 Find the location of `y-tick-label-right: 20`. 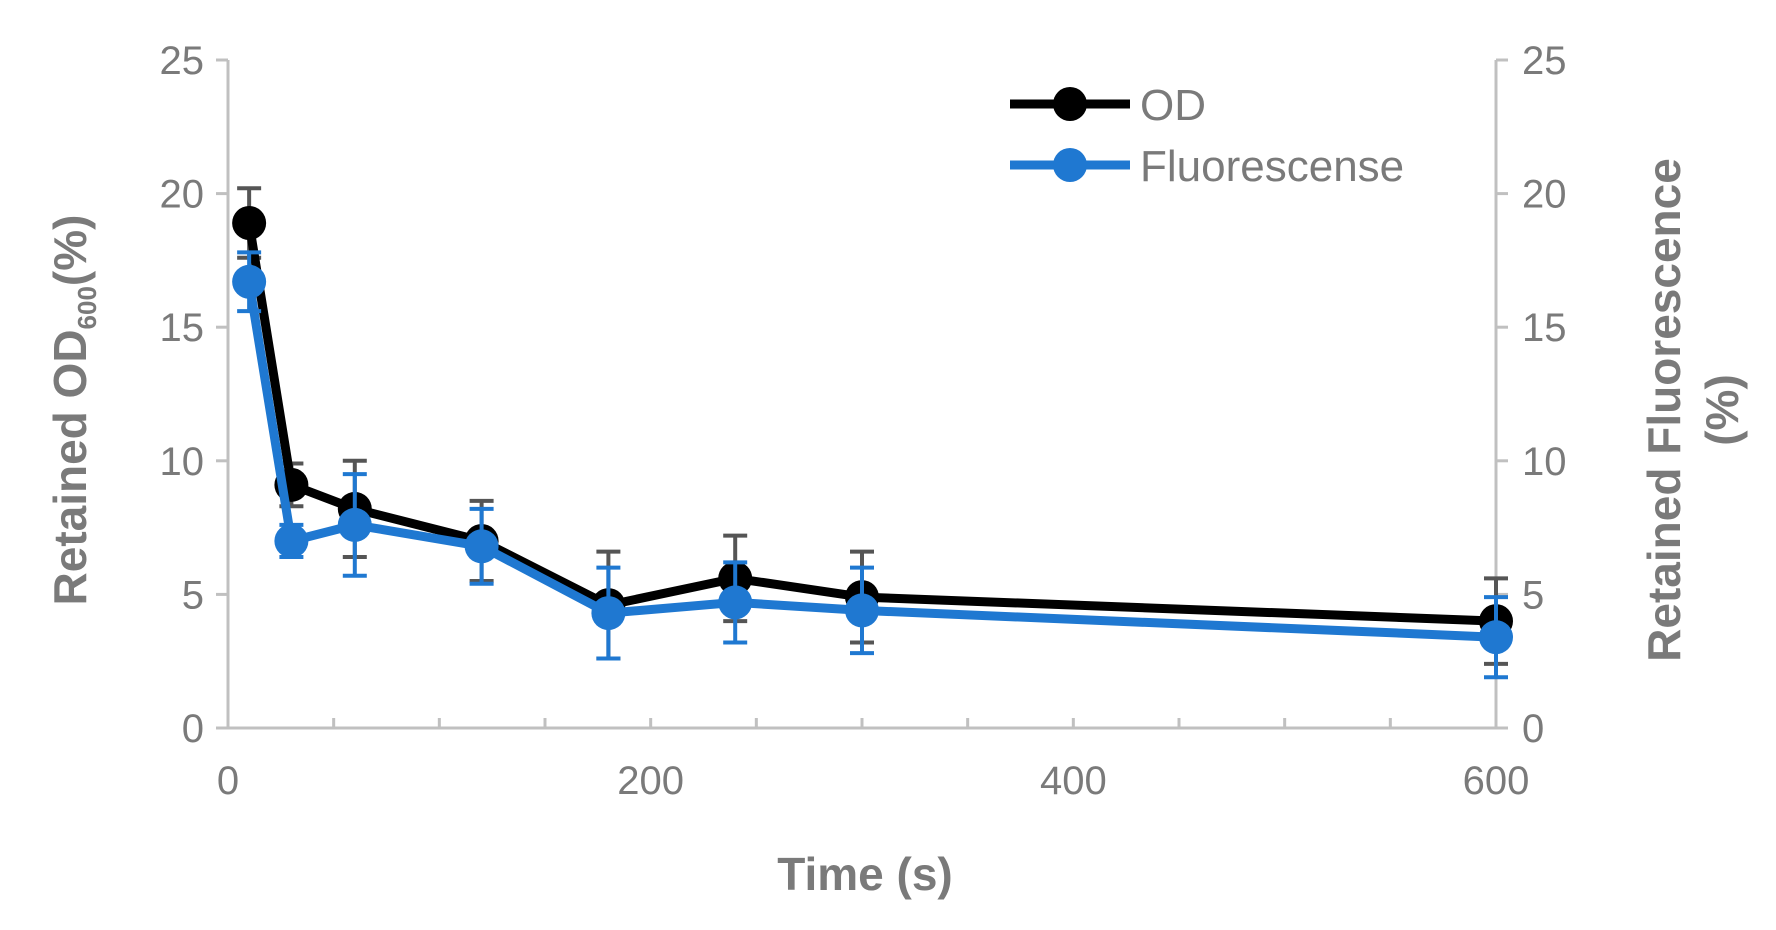

y-tick-label-right: 20 is located at coordinates (1544, 195).